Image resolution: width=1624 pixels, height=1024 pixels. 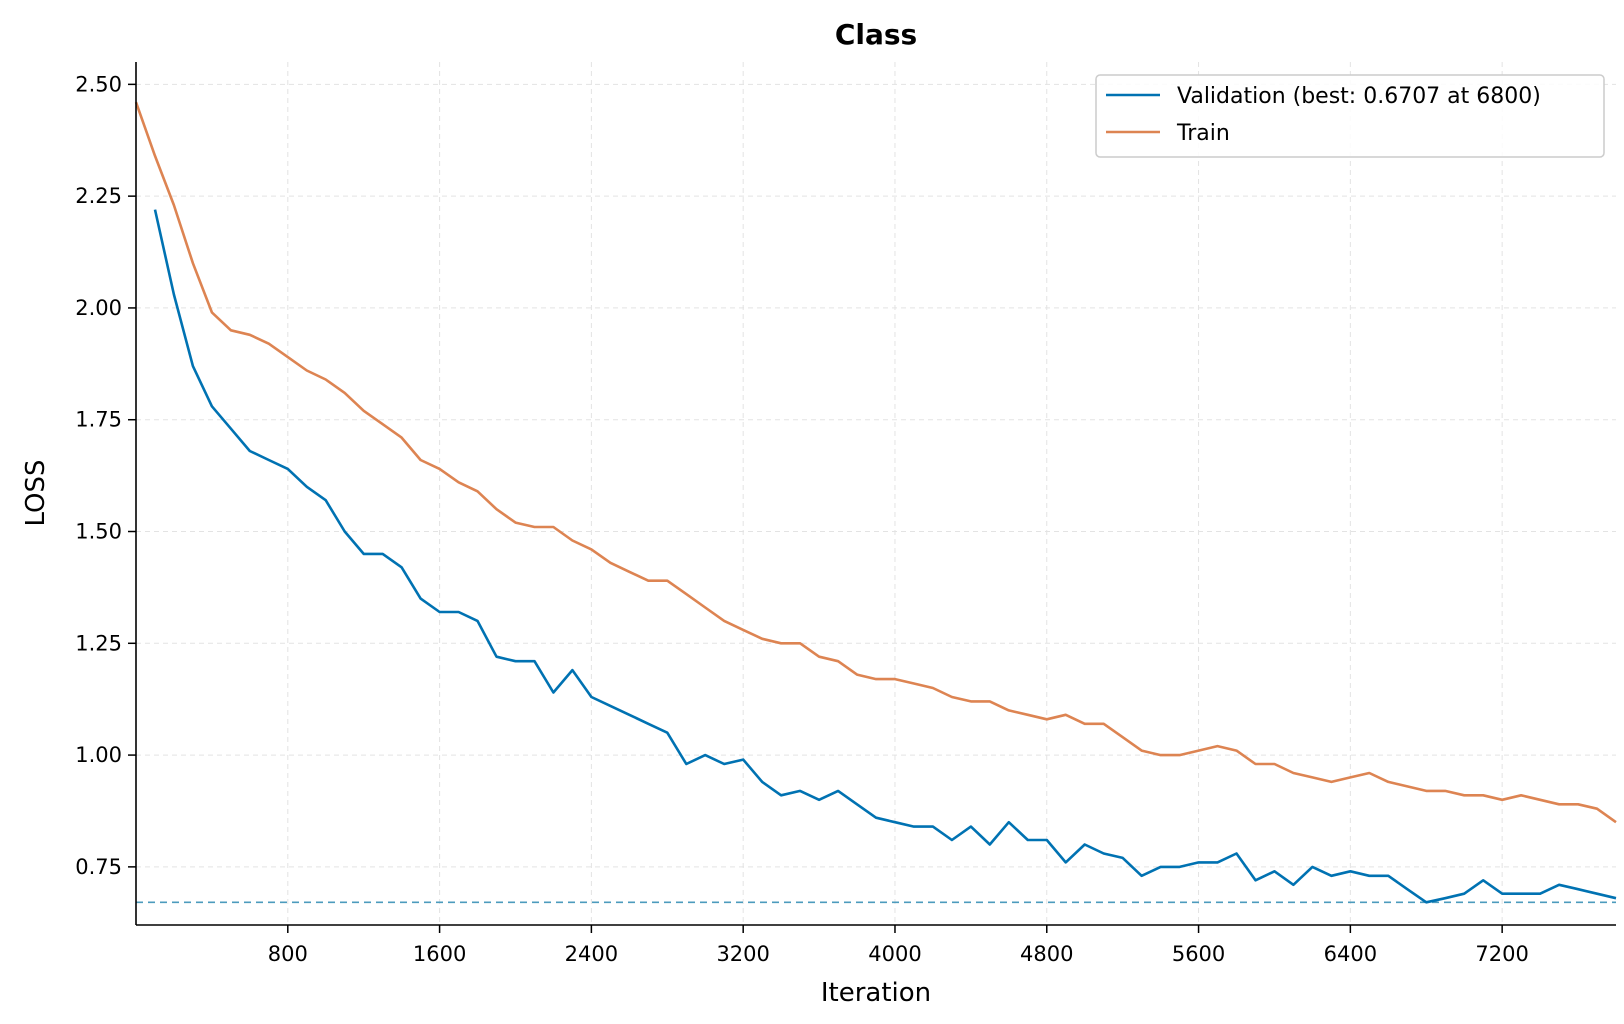 I want to click on y-tick-label: 1.75, so click(x=98, y=420).